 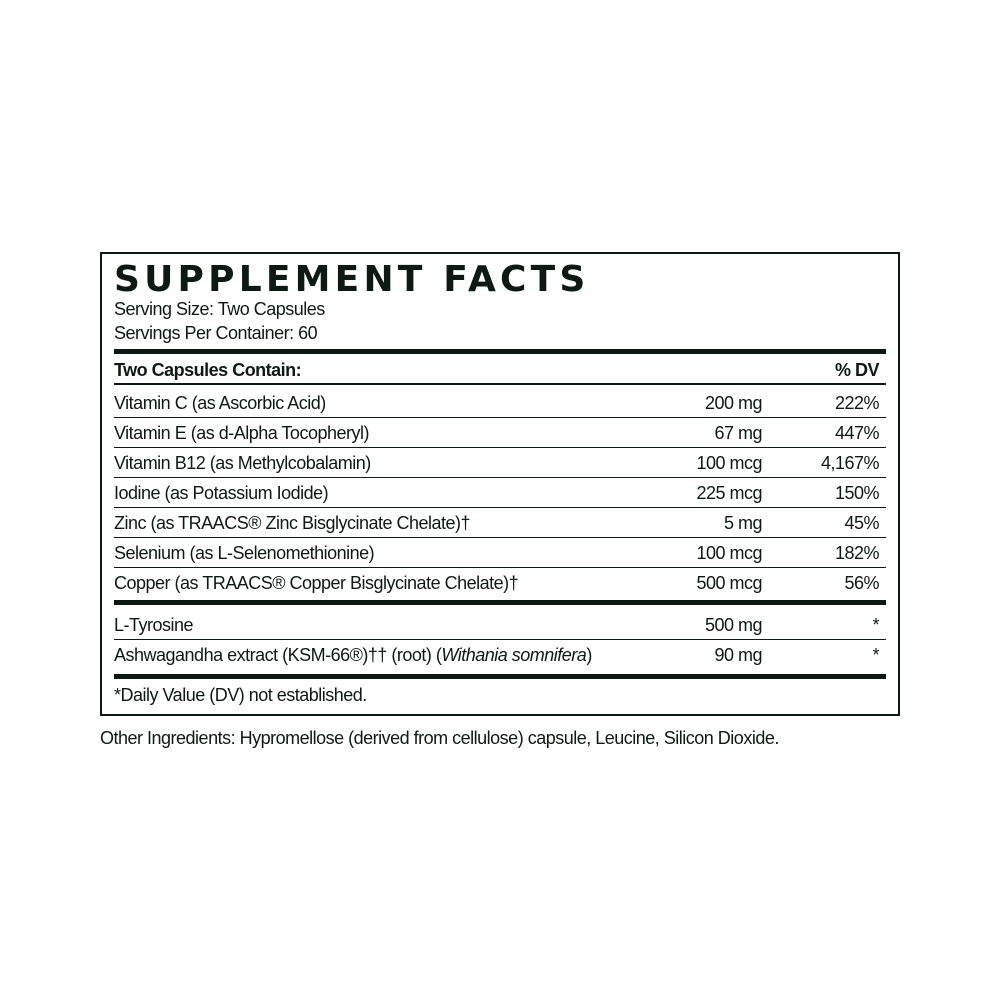 I want to click on nutrient-dv: 182%, so click(x=857, y=553).